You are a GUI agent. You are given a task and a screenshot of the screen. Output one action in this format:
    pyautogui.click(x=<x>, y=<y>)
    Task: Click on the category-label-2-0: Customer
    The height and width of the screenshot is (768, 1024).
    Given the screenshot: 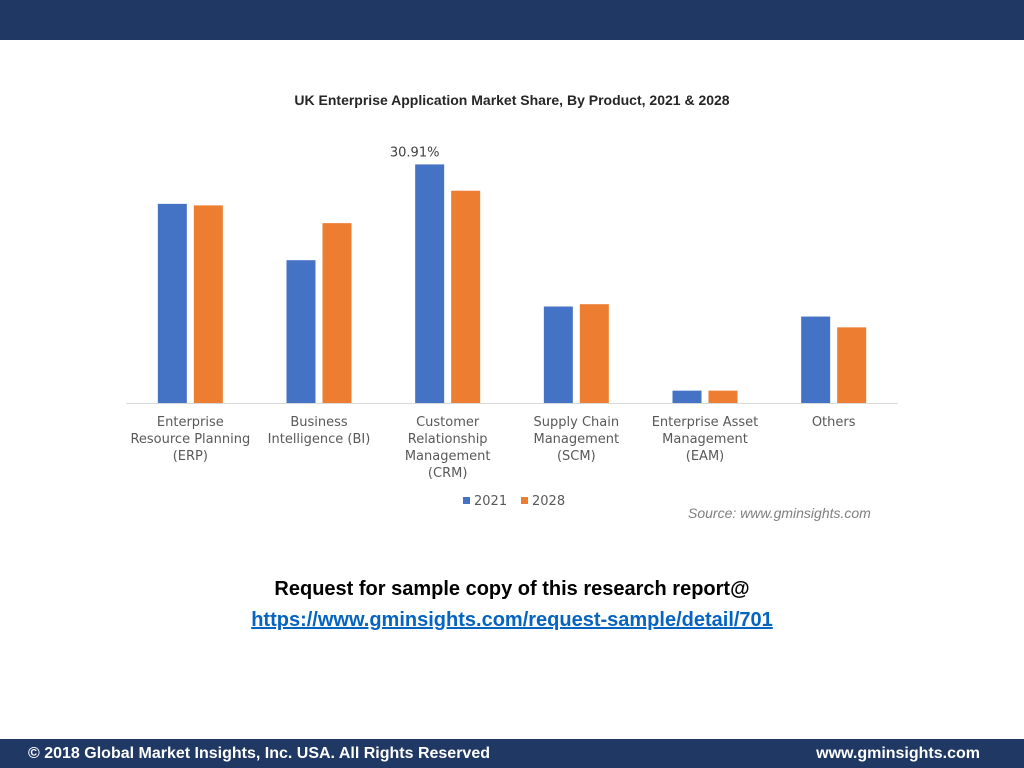 What is the action you would take?
    pyautogui.click(x=448, y=422)
    